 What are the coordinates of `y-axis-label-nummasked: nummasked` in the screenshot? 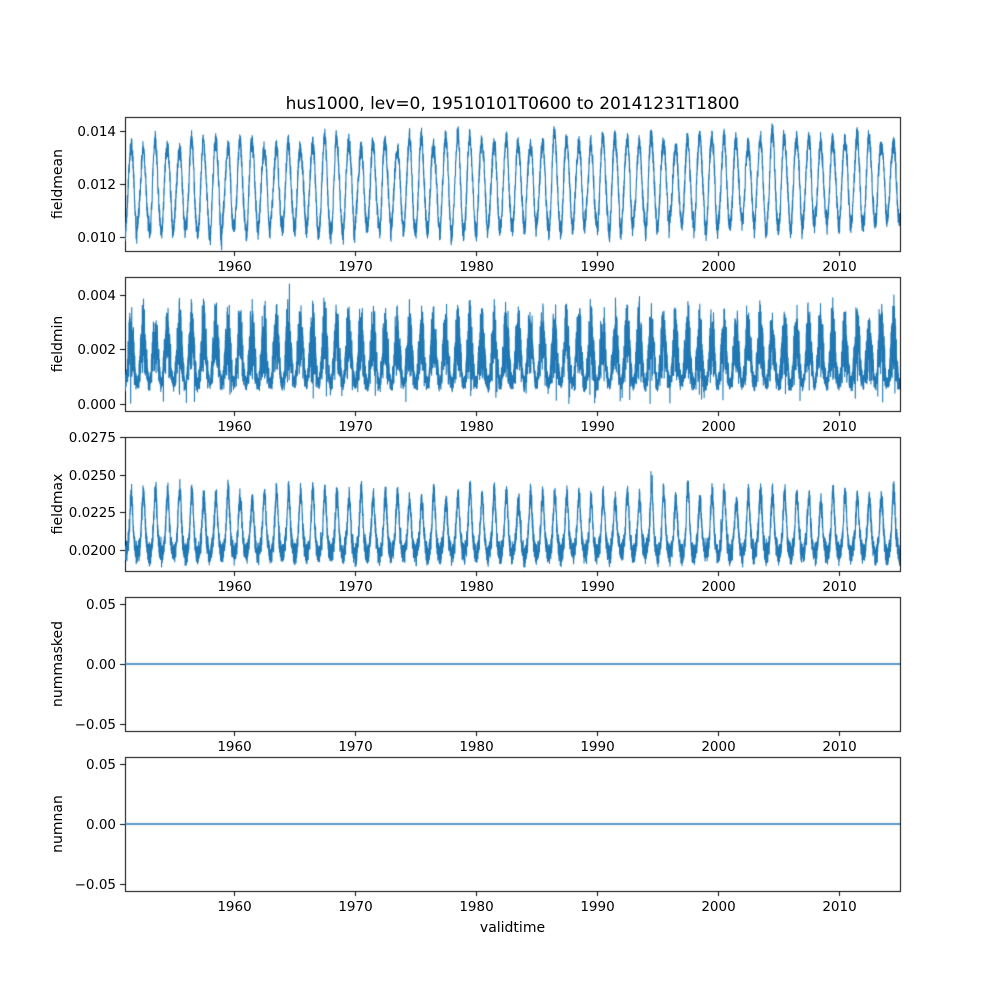 It's located at (58, 664).